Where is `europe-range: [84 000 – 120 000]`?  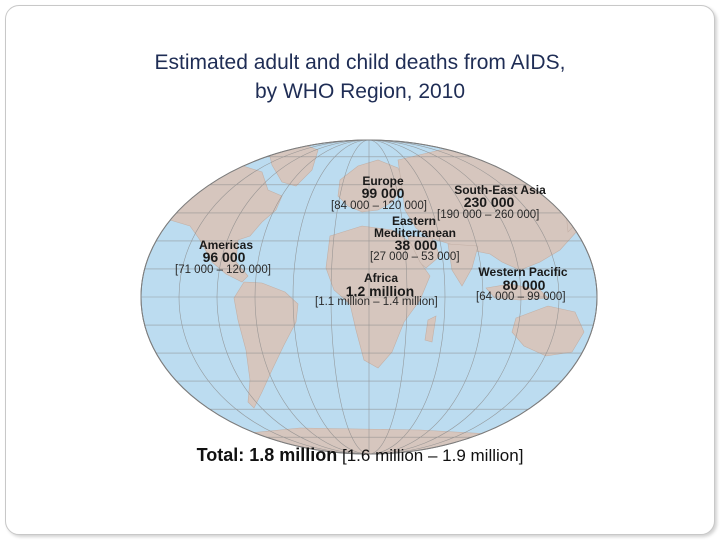 europe-range: [84 000 – 120 000] is located at coordinates (379, 206).